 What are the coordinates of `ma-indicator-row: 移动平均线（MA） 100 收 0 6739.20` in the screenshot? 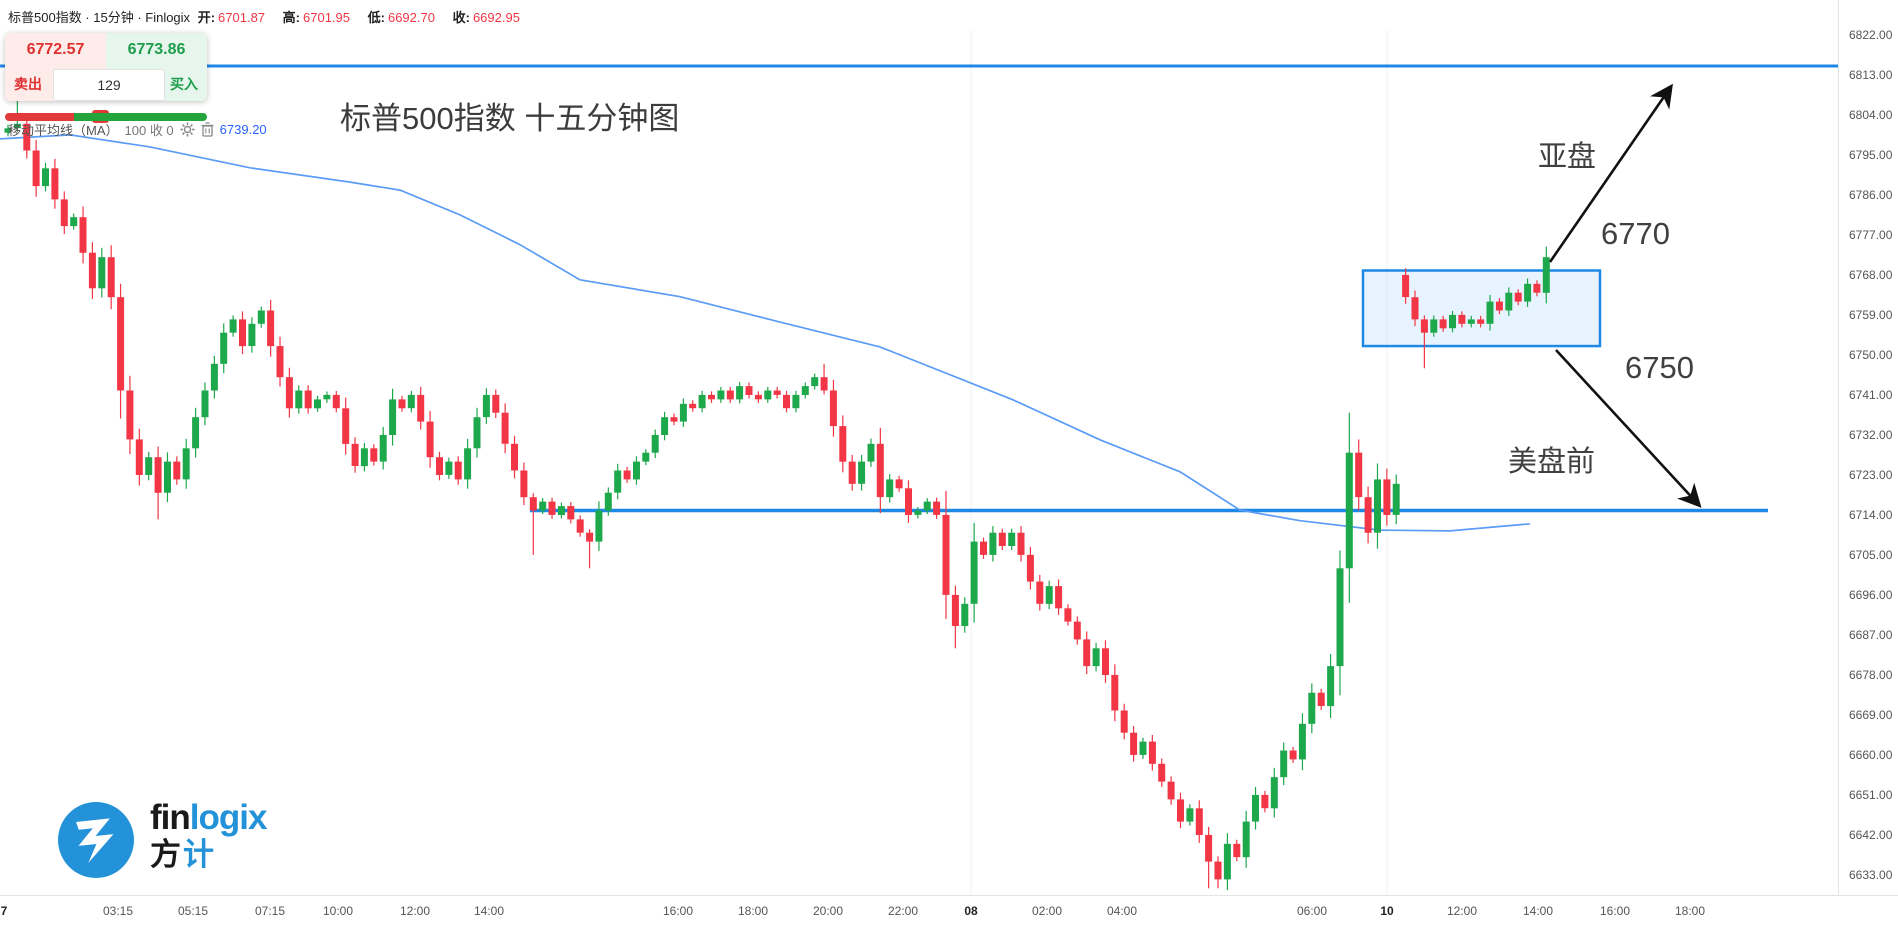 It's located at (137, 129).